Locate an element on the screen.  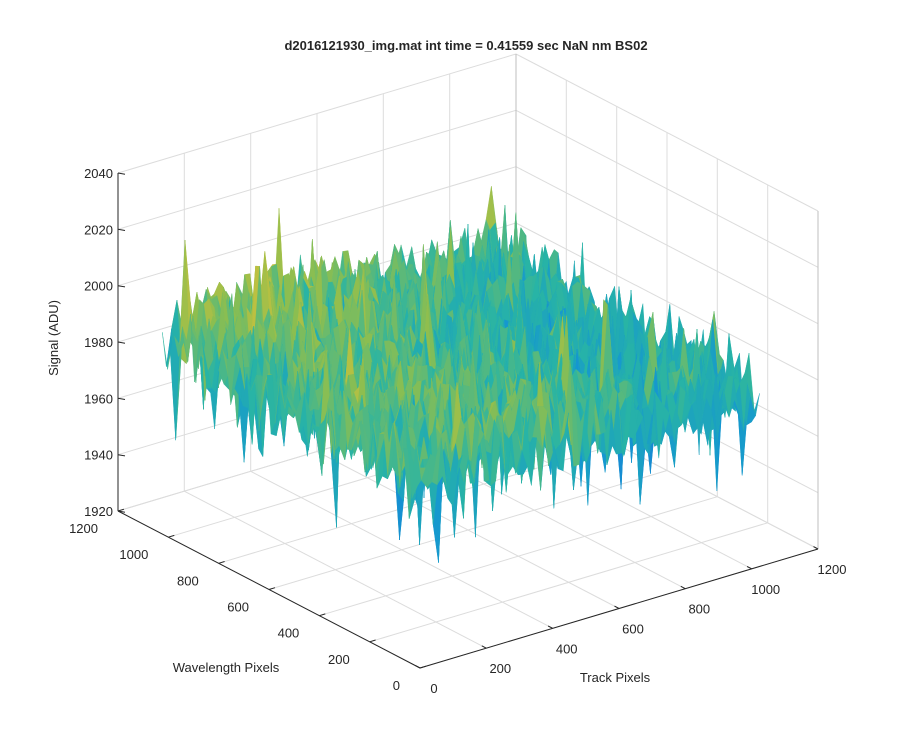
y-tick-label: 1000 is located at coordinates (133, 554).